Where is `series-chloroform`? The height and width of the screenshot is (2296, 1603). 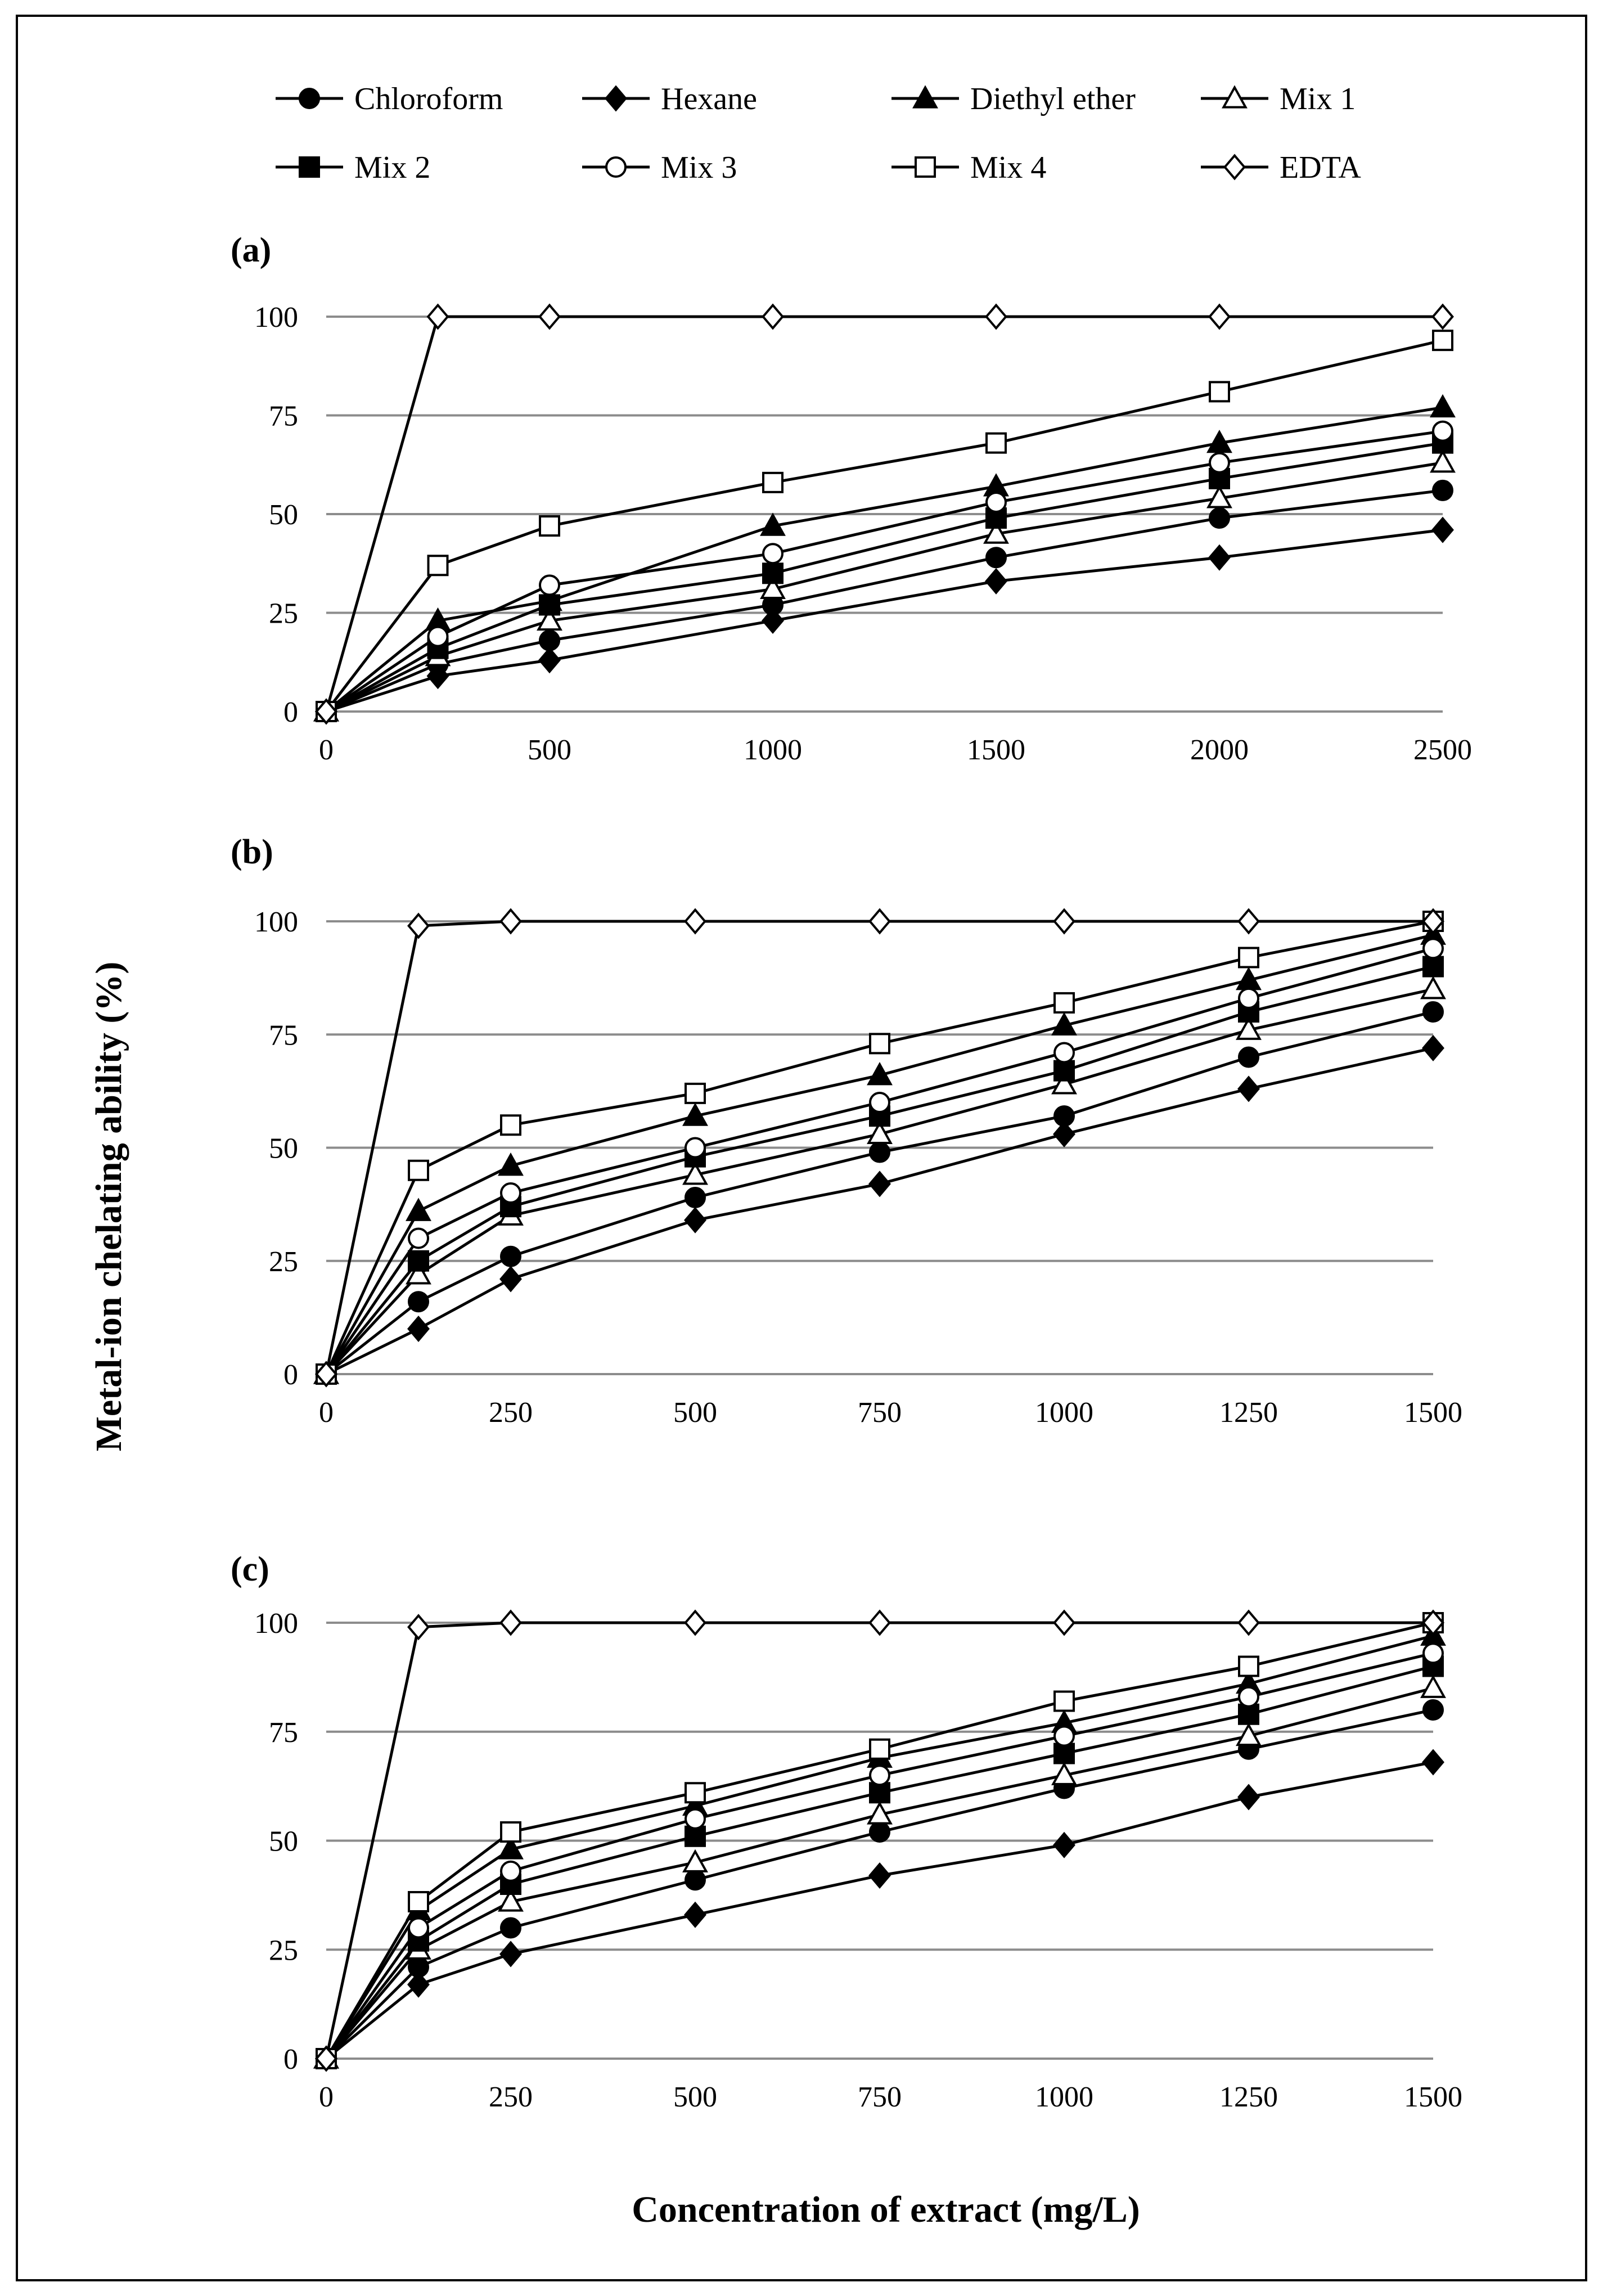 series-chloroform is located at coordinates (880, 1884).